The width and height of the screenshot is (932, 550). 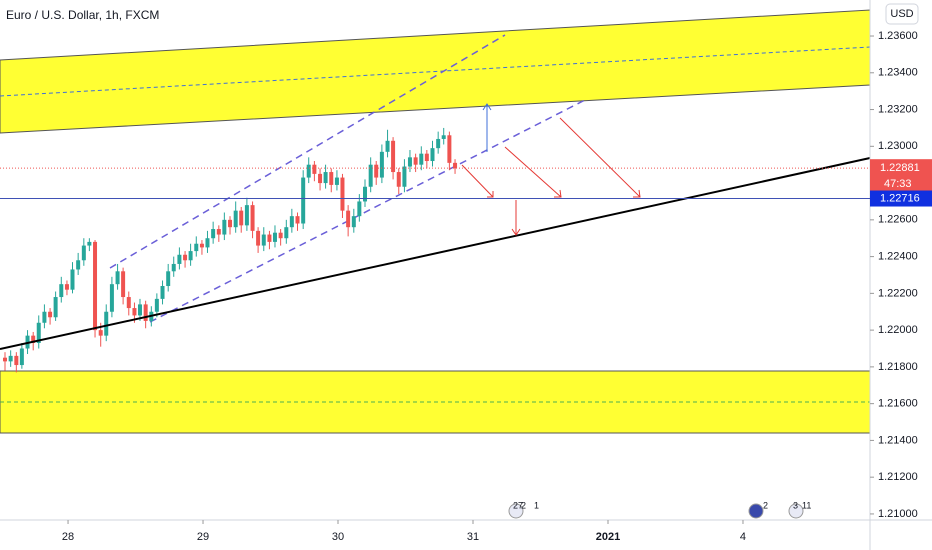 I want to click on currency-button, so click(x=902, y=14).